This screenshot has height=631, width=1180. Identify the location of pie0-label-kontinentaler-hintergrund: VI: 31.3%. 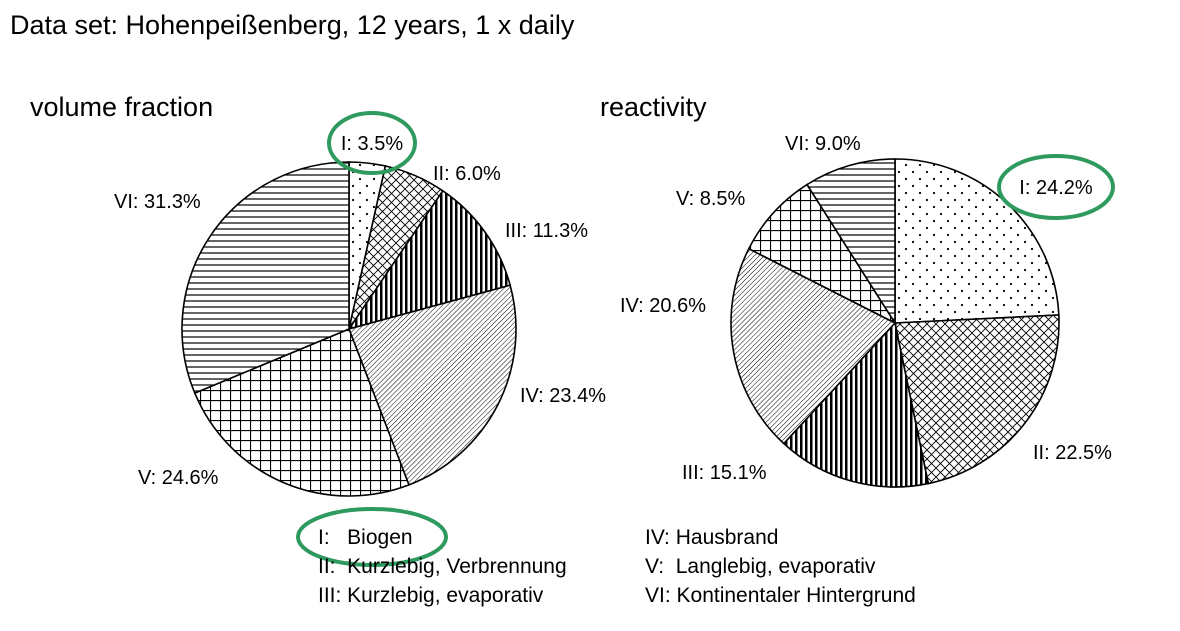
(157, 202).